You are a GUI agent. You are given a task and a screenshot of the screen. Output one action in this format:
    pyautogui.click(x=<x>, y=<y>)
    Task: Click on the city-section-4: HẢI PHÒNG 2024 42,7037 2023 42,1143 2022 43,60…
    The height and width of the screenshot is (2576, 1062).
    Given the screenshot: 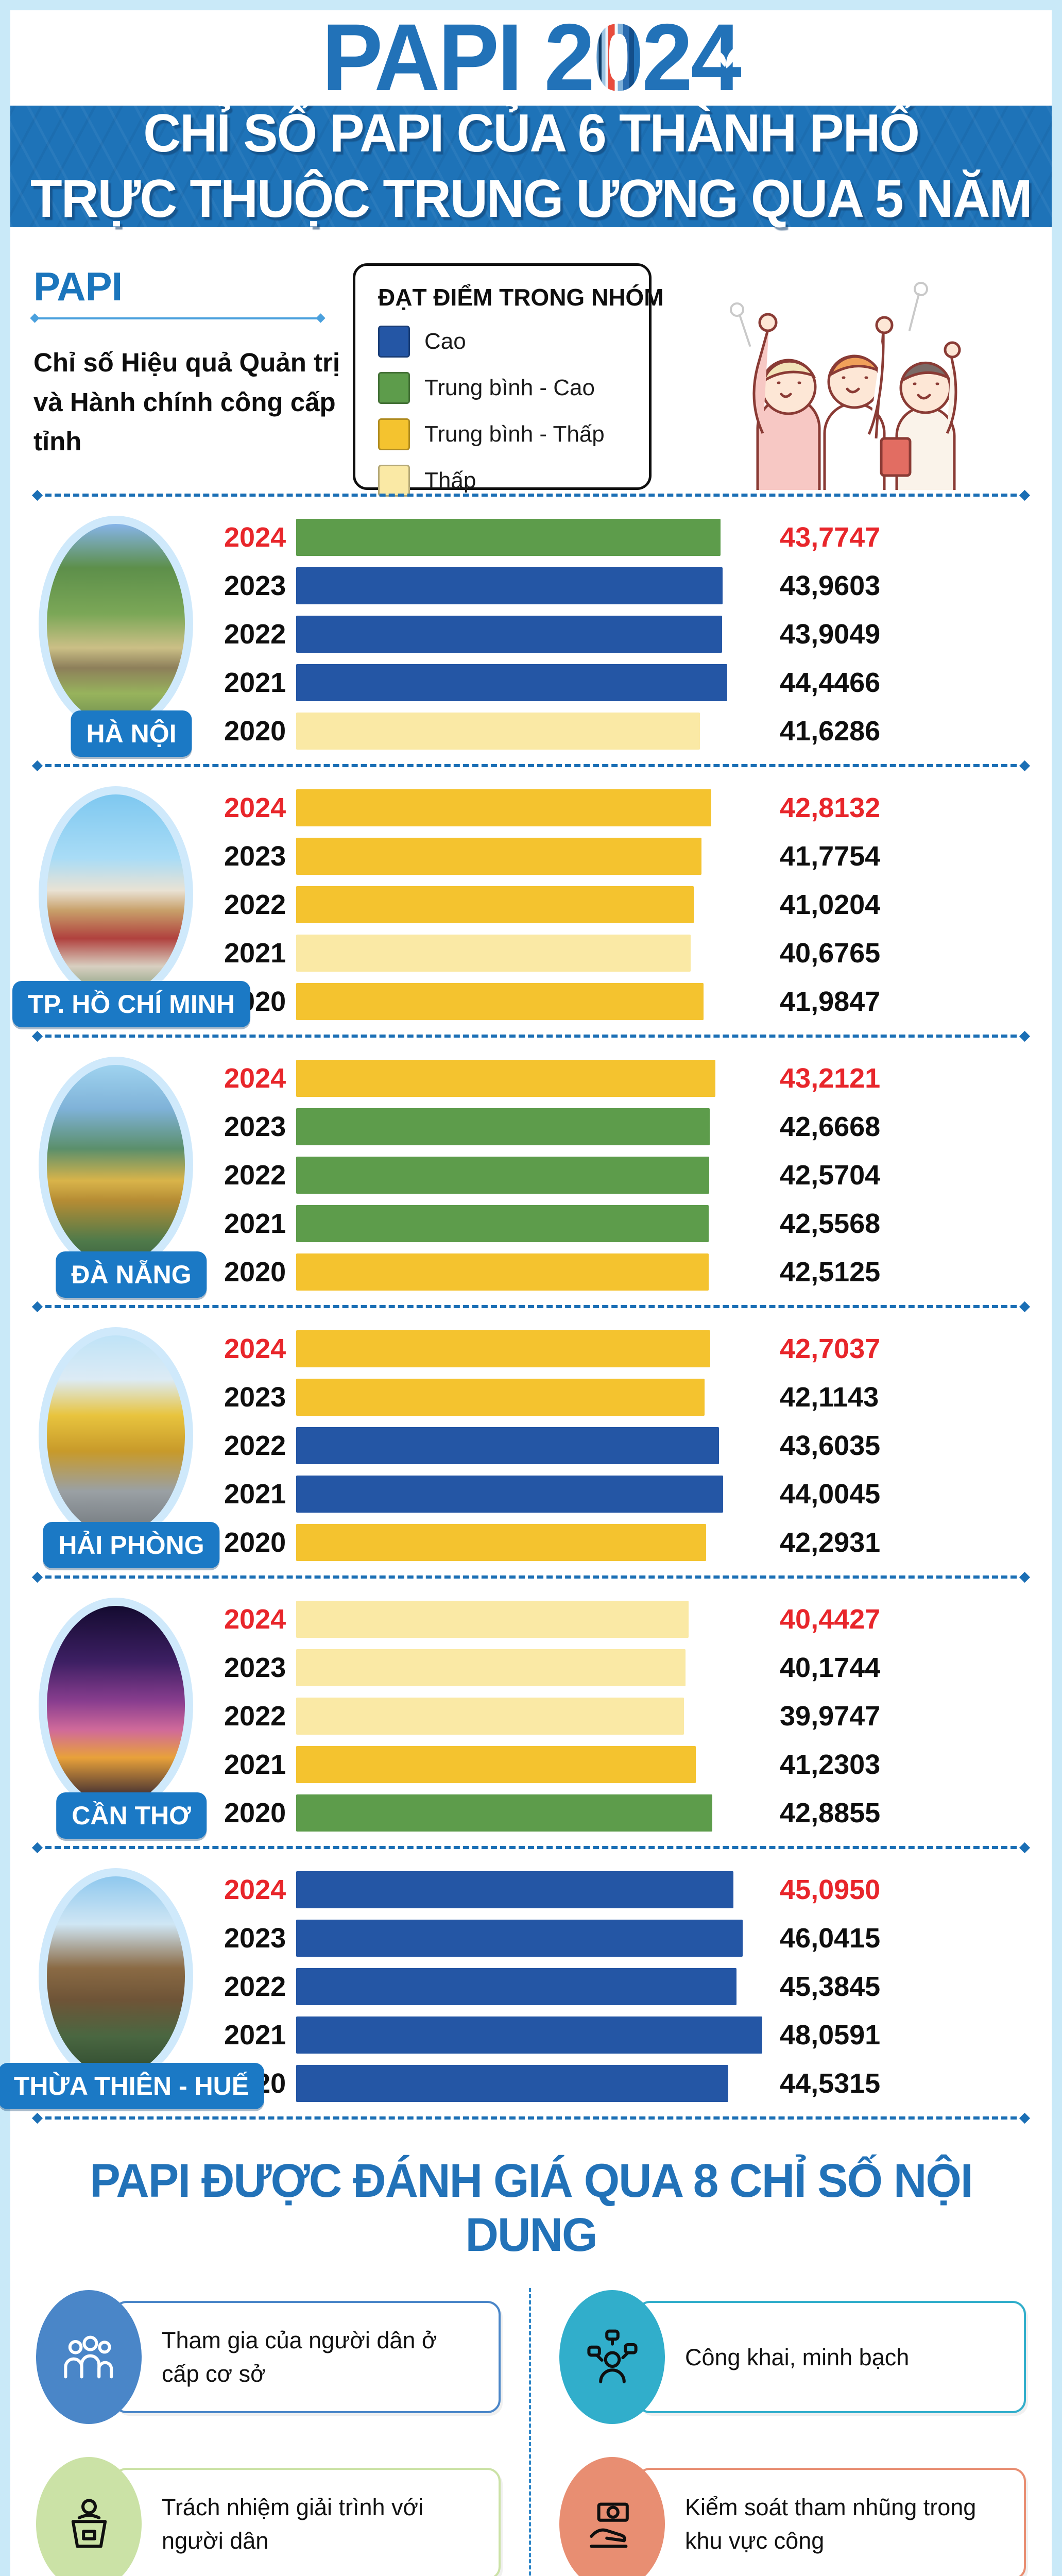 What is the action you would take?
    pyautogui.click(x=531, y=1436)
    